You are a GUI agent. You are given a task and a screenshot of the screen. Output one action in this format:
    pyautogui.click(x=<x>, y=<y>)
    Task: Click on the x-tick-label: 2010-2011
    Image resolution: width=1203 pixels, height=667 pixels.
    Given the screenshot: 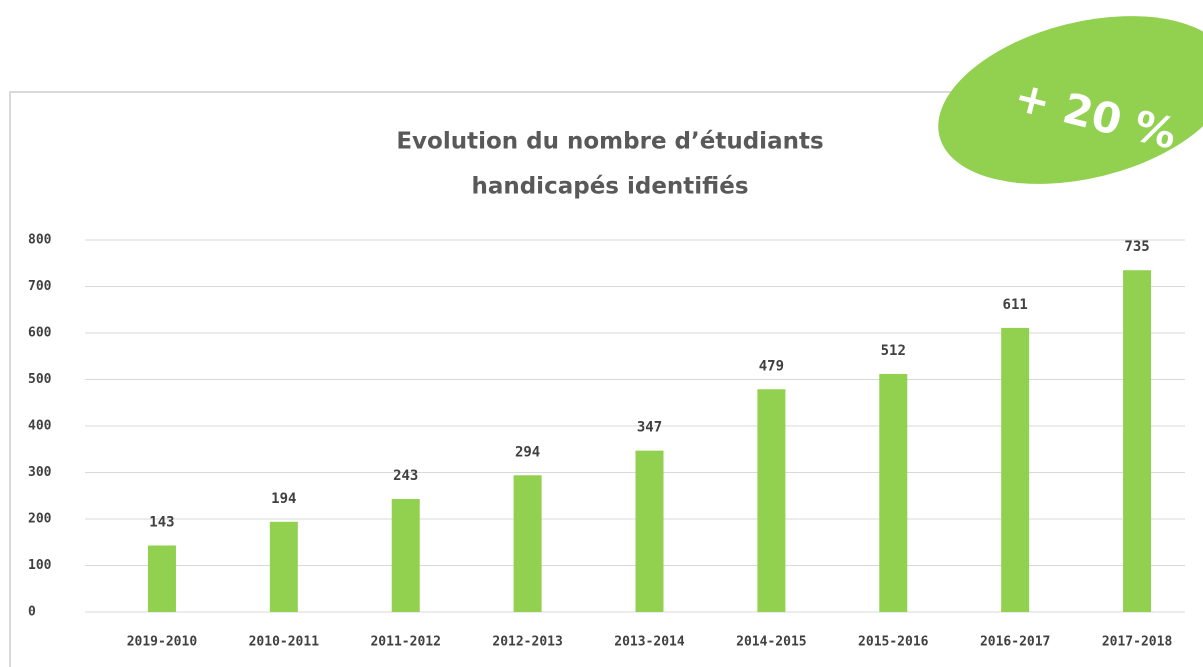 What is the action you would take?
    pyautogui.click(x=284, y=642)
    